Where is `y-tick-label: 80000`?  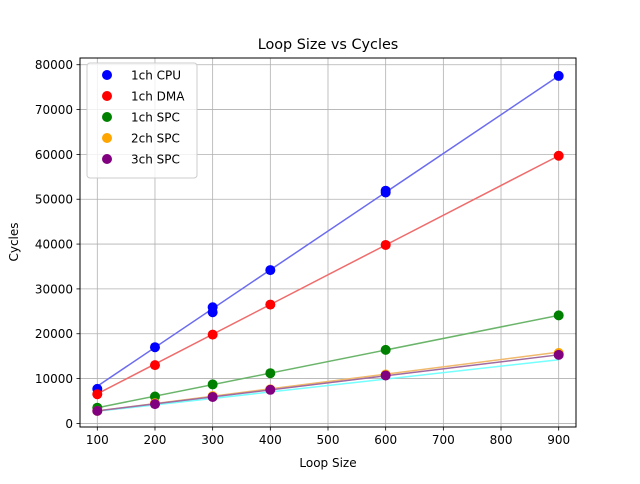 y-tick-label: 80000 is located at coordinates (54, 65).